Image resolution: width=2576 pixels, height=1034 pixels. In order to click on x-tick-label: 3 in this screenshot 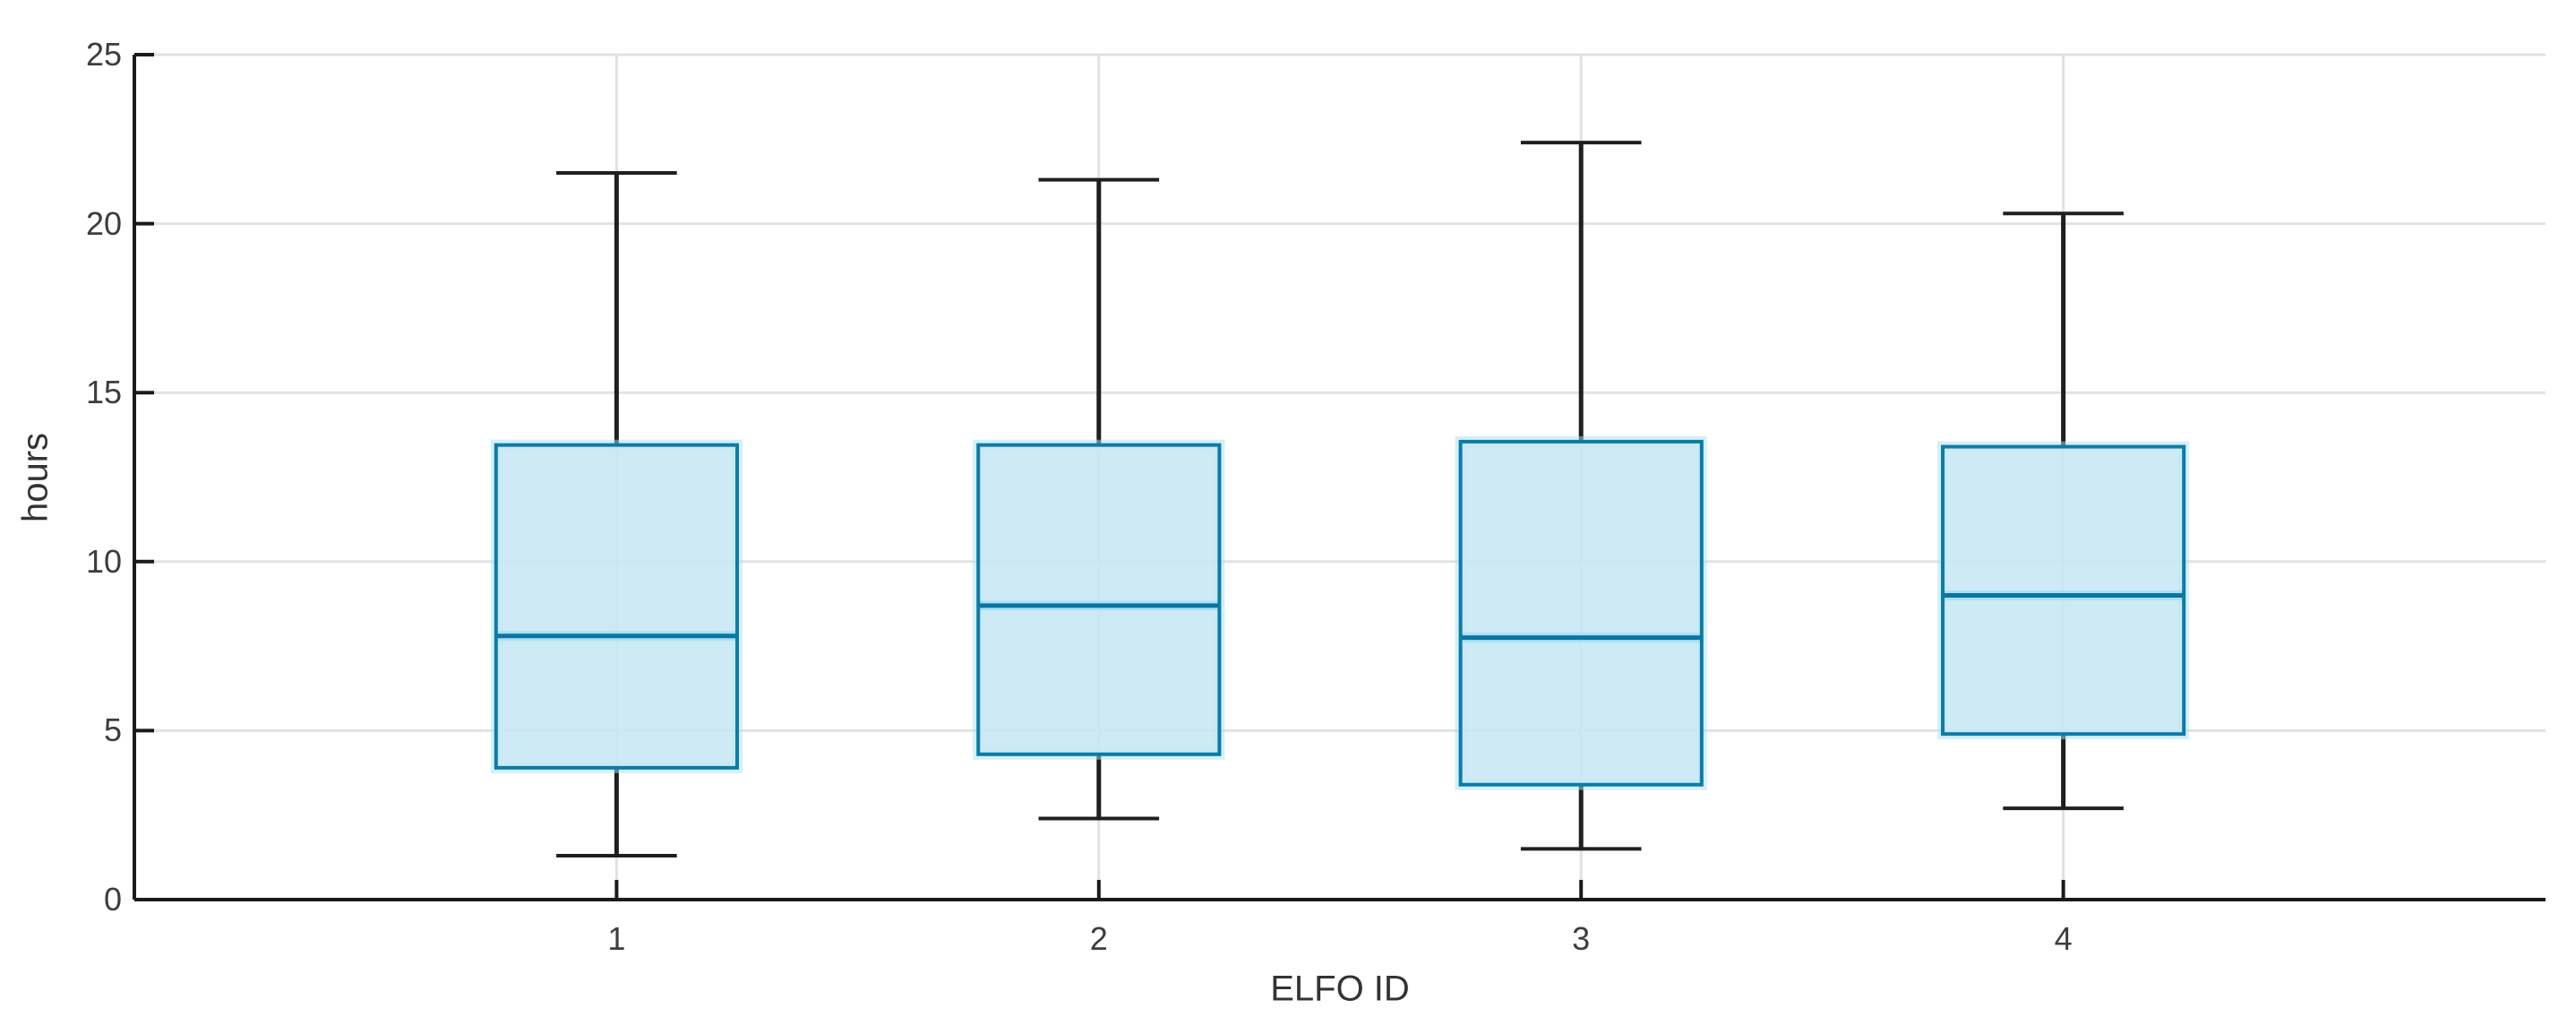, I will do `click(1581, 938)`.